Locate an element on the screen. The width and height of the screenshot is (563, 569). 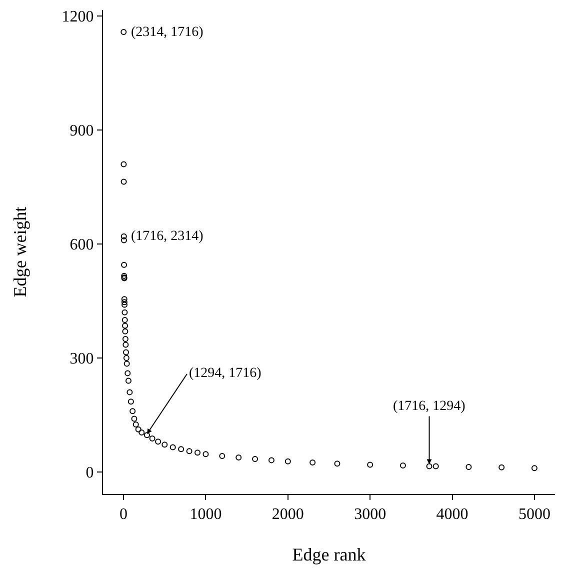
x-tick-label: 2000 is located at coordinates (288, 515).